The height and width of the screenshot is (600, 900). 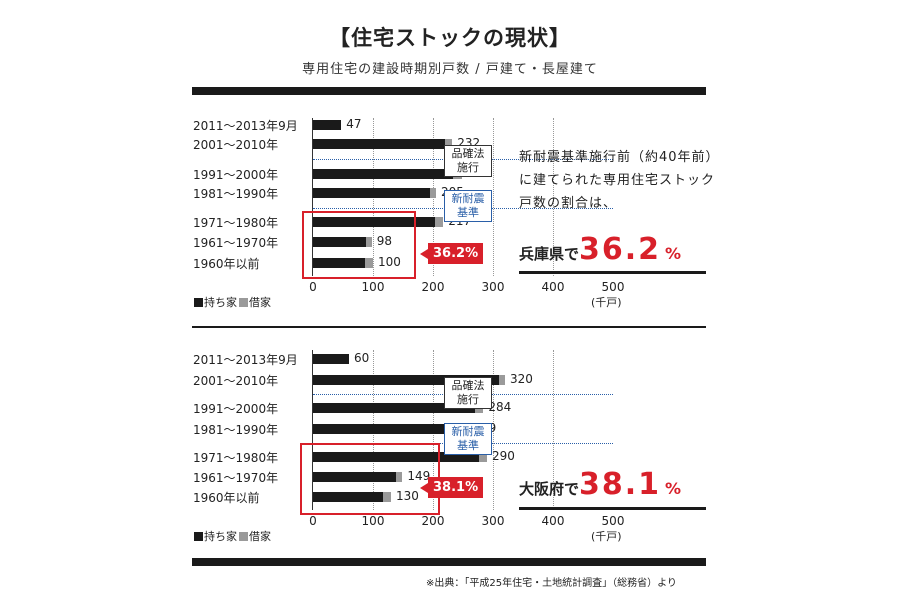 What do you see at coordinates (521, 379) in the screenshot?
I see `data-label: 320` at bounding box center [521, 379].